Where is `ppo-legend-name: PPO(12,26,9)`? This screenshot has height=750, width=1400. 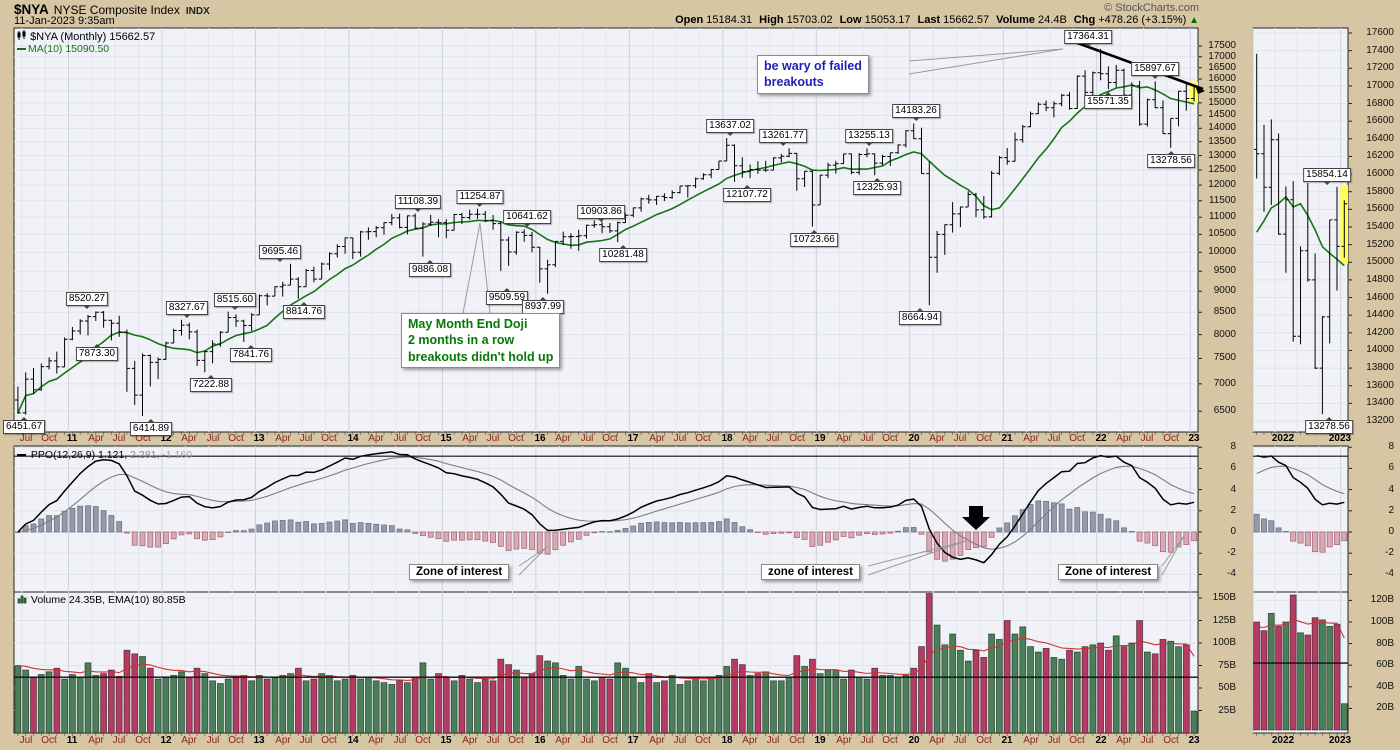 ppo-legend-name: PPO(12,26,9) is located at coordinates (63, 455).